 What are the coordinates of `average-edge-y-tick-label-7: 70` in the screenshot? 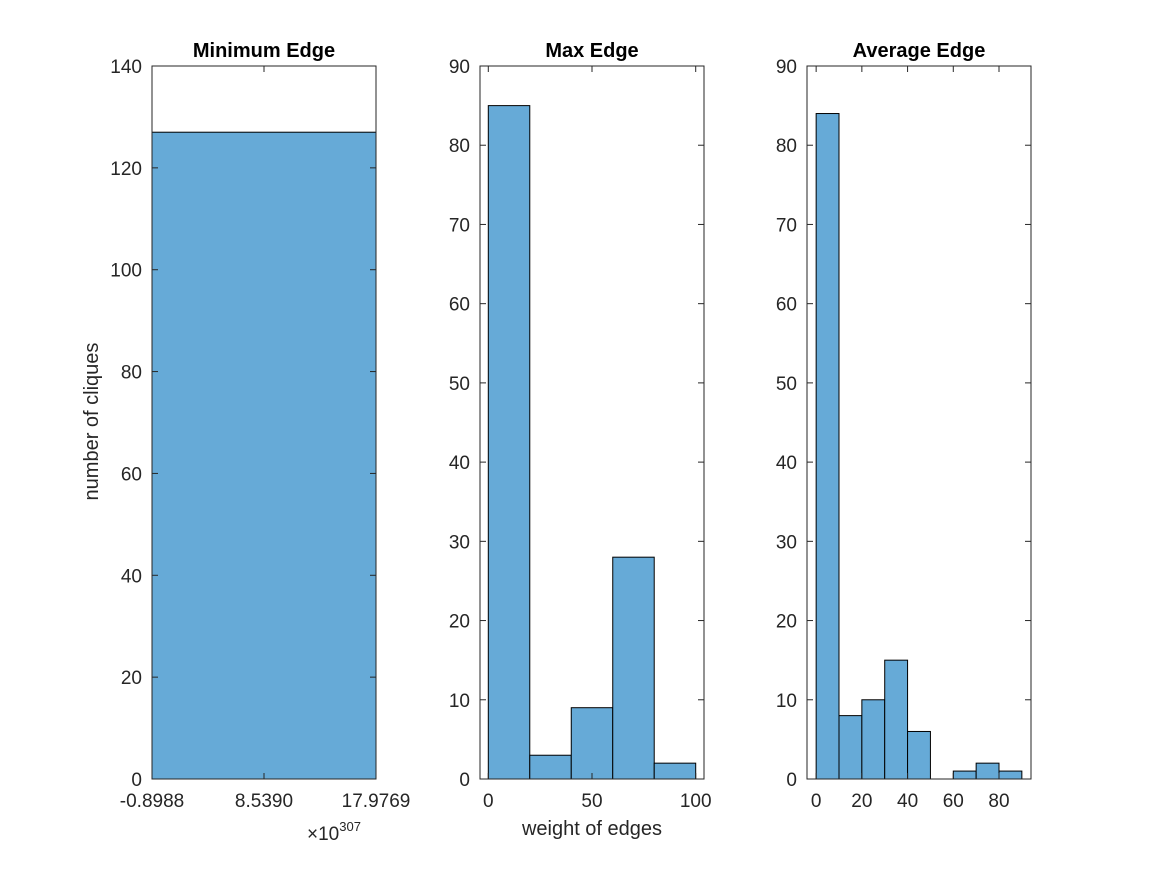 It's located at (786, 225).